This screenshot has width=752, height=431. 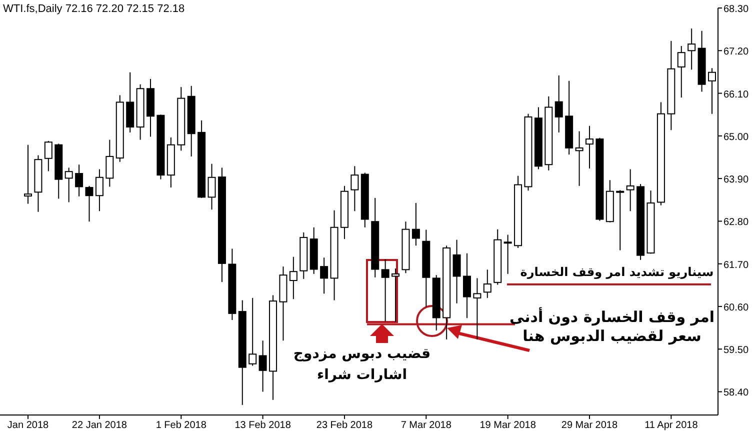 I want to click on x-tick-label: 29 Mar 2018, so click(x=589, y=425).